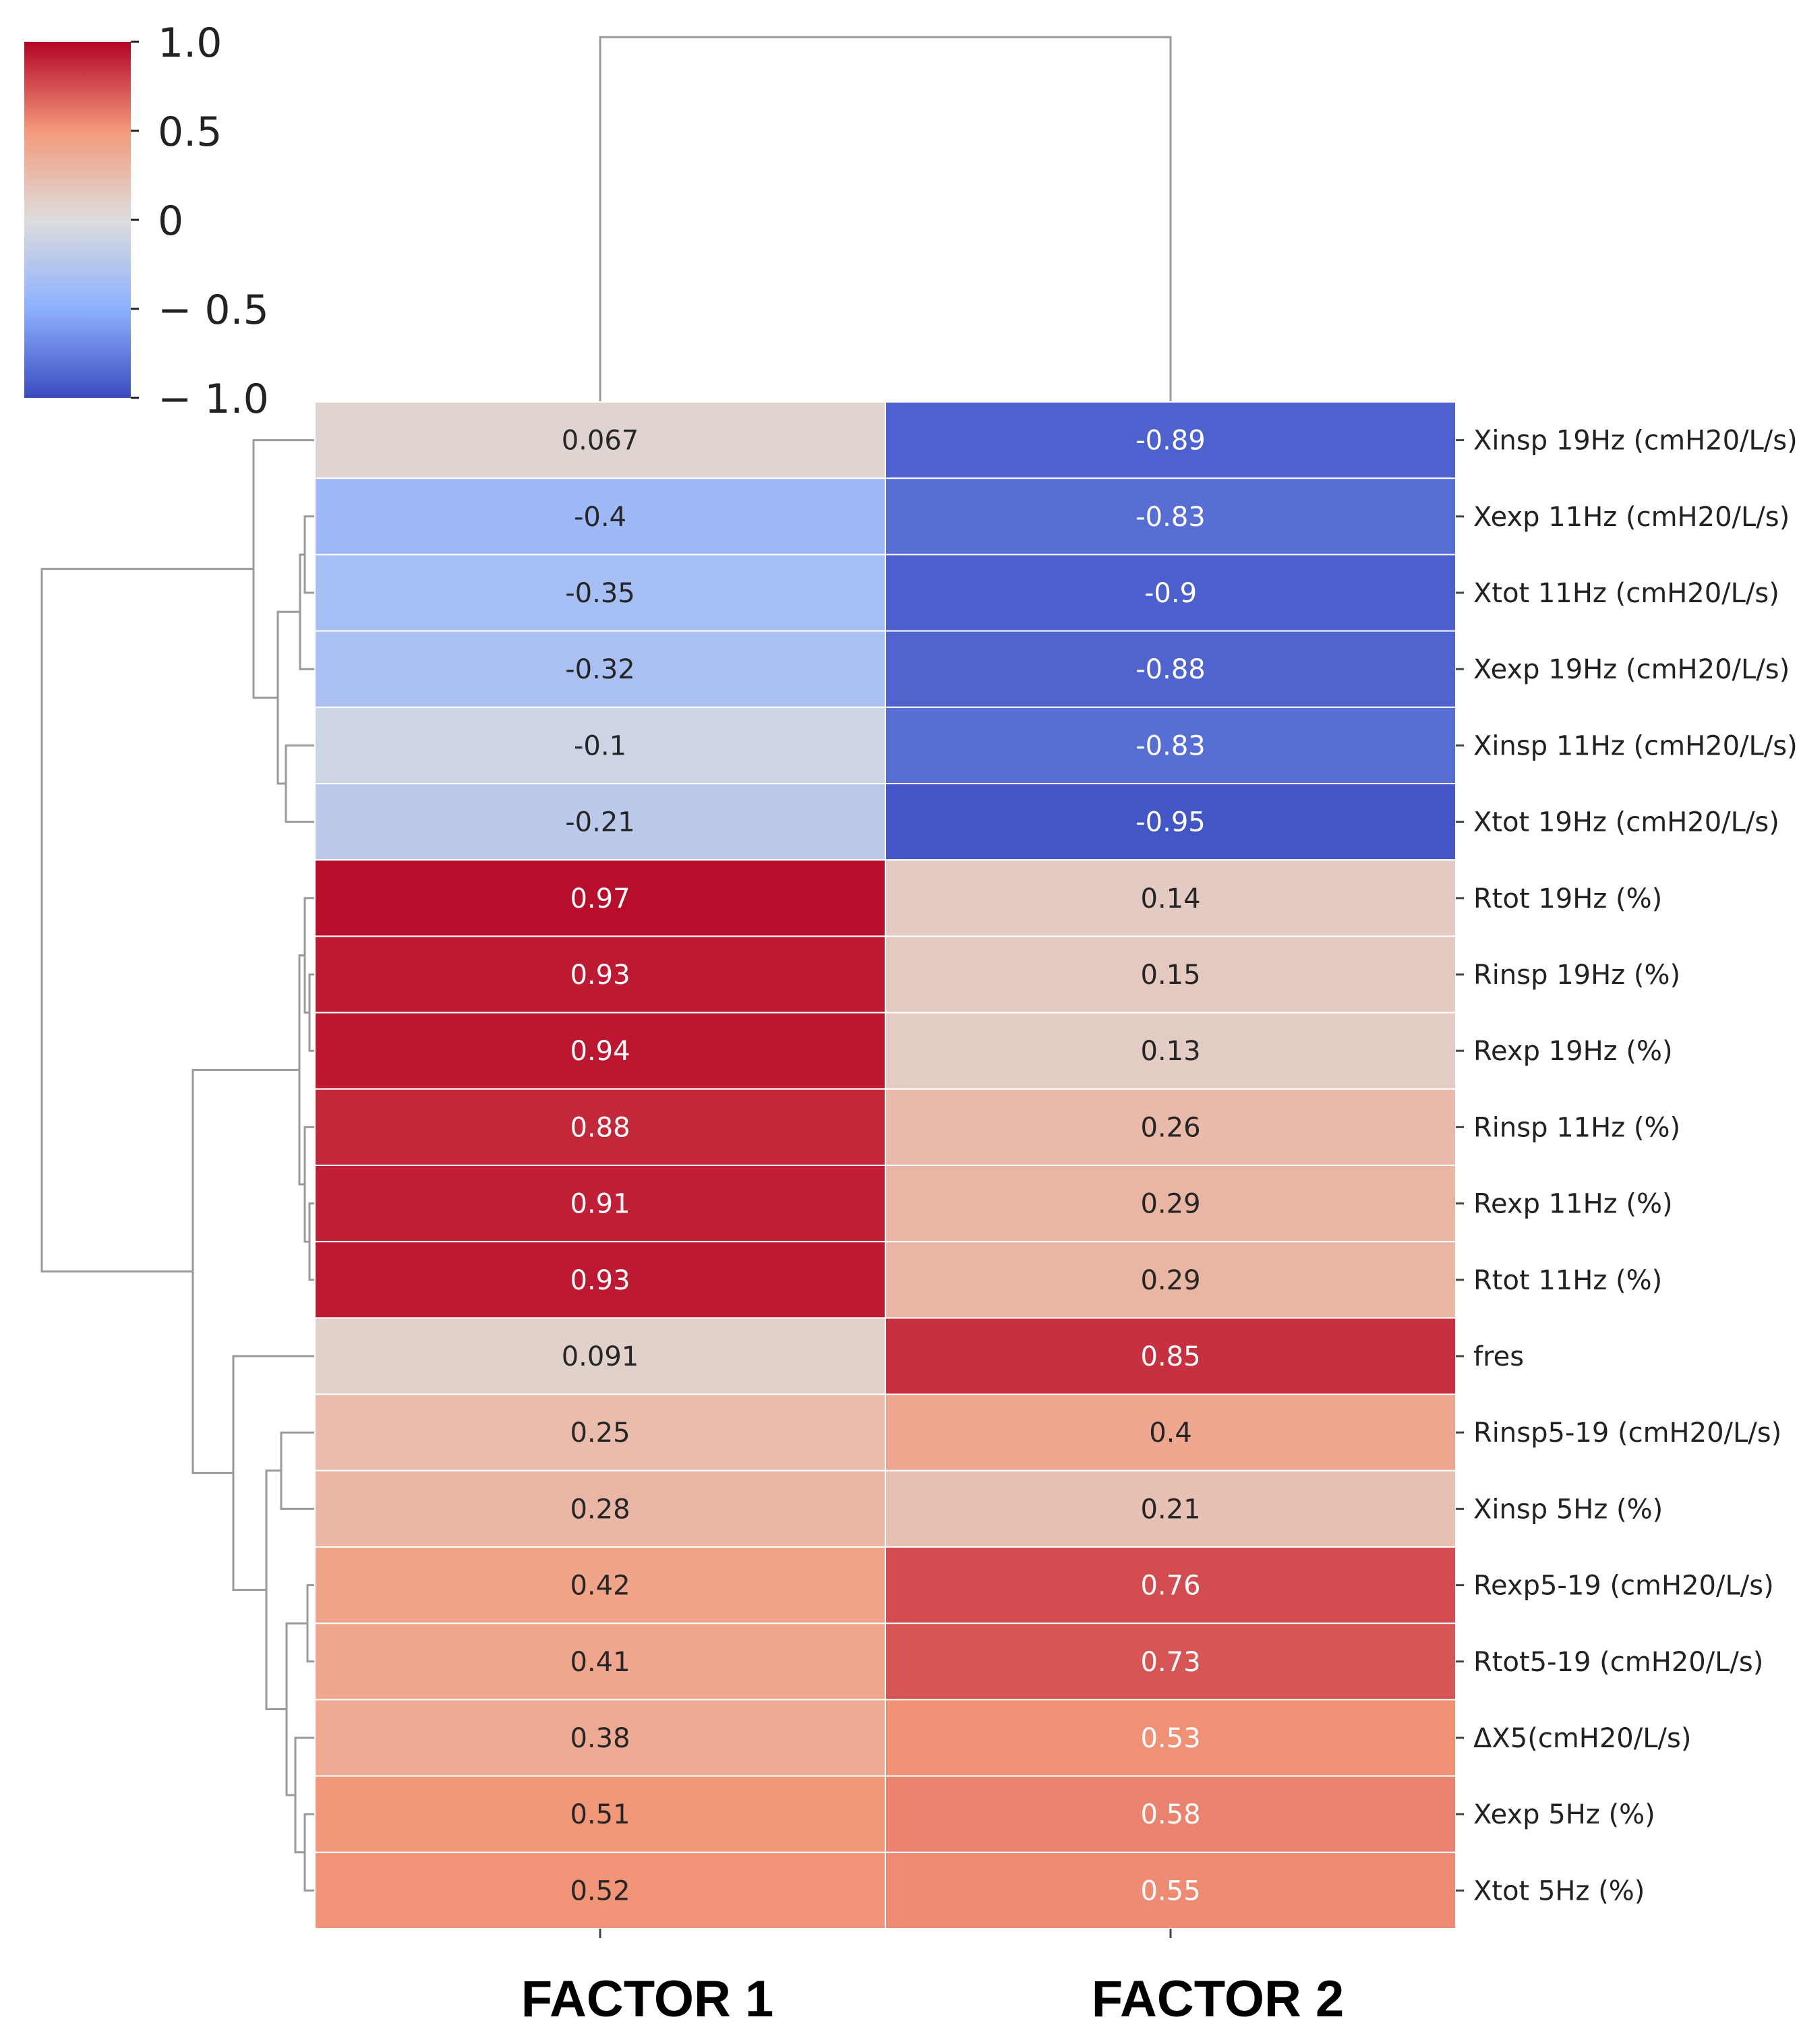 Image resolution: width=1799 pixels, height=2044 pixels. Describe the element at coordinates (1577, 1128) in the screenshot. I see `row-label: Rinsp 11Hz (%)` at that location.